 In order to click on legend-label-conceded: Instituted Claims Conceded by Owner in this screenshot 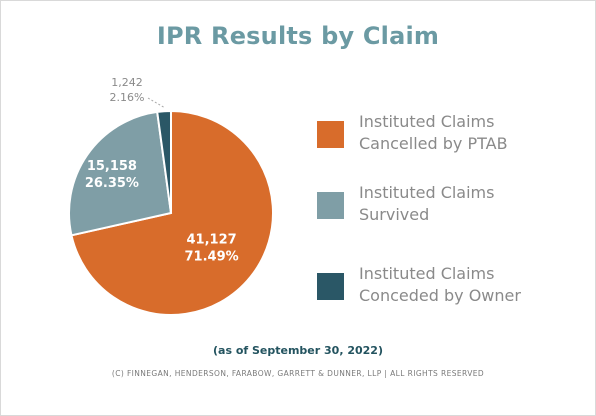, I will do `click(440, 284)`.